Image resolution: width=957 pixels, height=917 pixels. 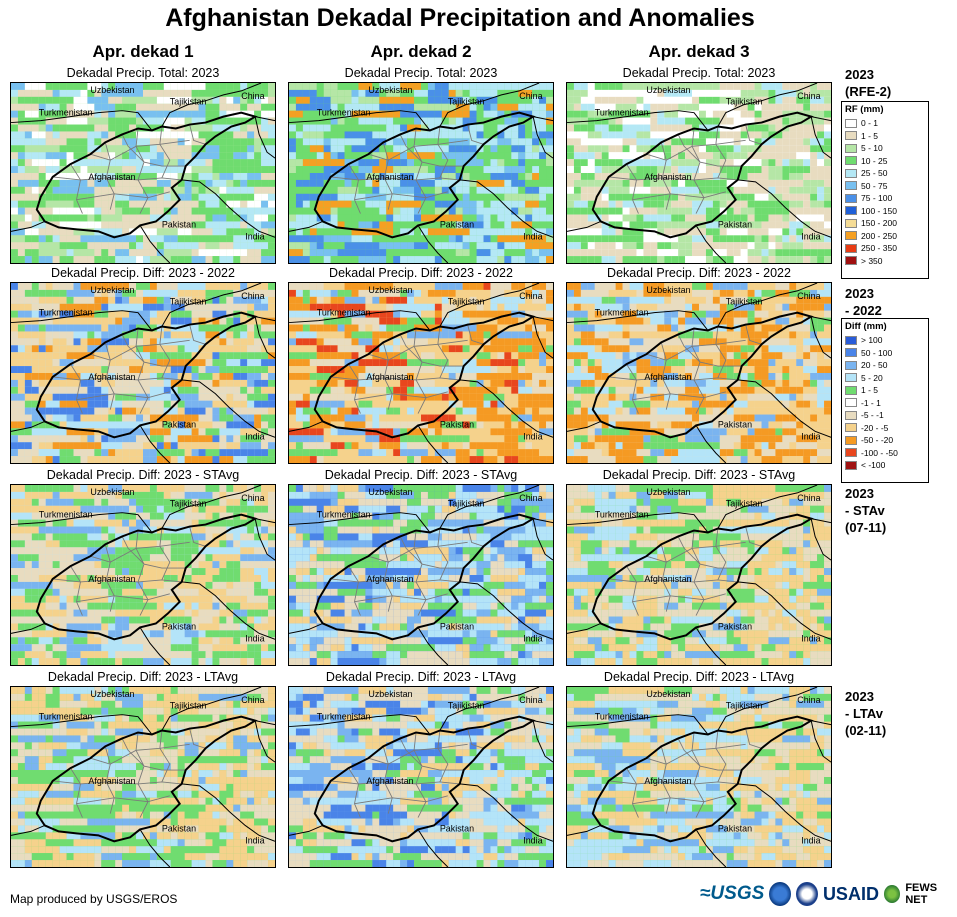 What do you see at coordinates (921, 894) in the screenshot?
I see `fews-net-logo: FEWS NET` at bounding box center [921, 894].